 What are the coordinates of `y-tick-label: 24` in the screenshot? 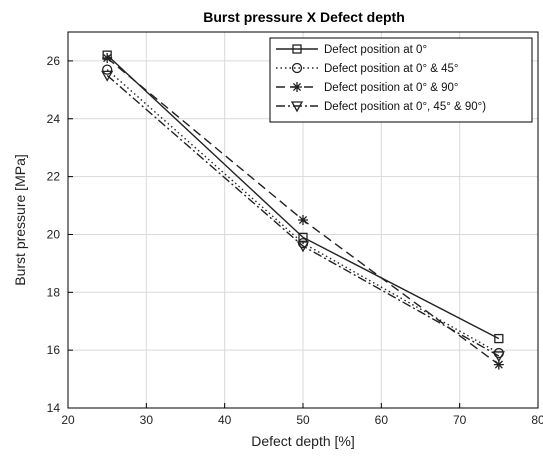 It's located at (54, 119).